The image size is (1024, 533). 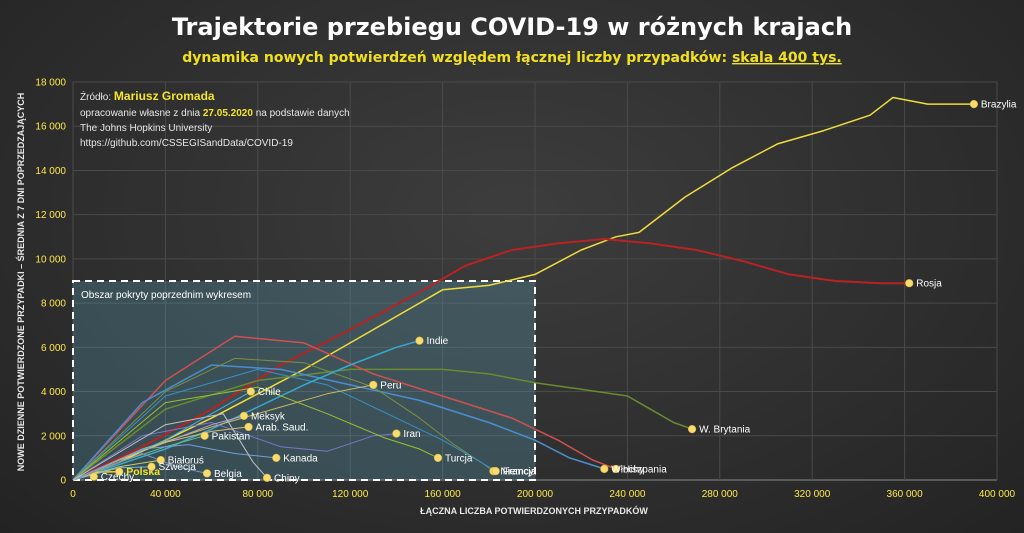 What do you see at coordinates (97, 96) in the screenshot?
I see `source-prefix: Źródło:` at bounding box center [97, 96].